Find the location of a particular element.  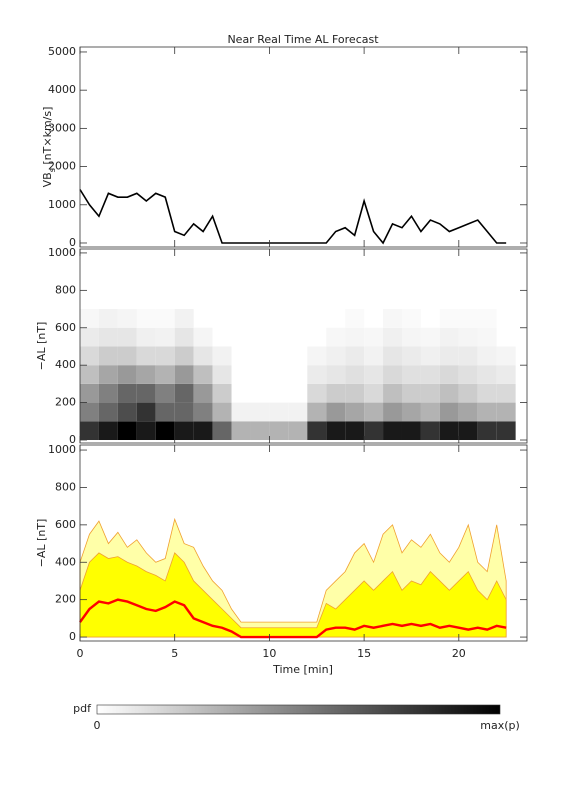

colorbar is located at coordinates (298, 709).